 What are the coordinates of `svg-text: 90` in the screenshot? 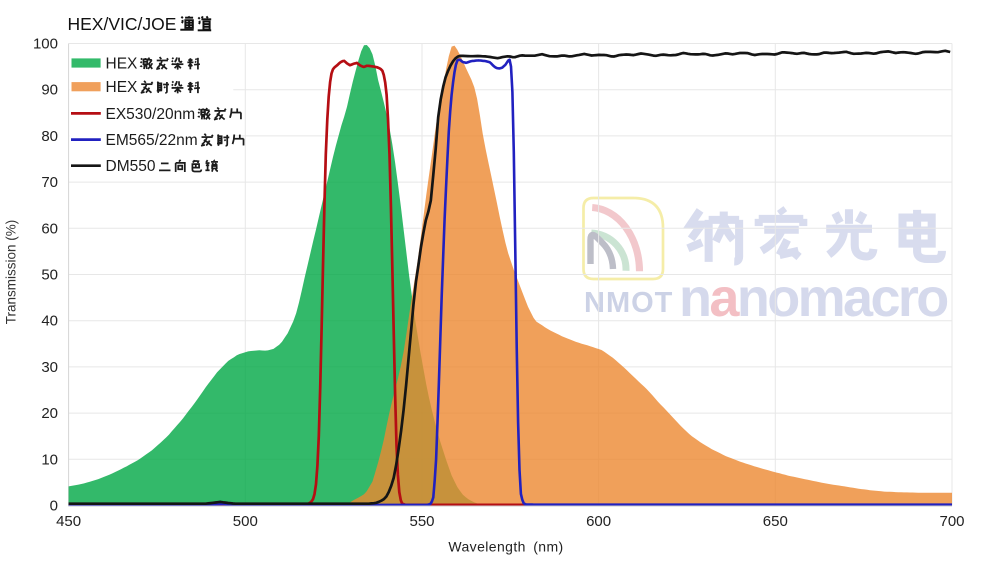 It's located at (49, 90).